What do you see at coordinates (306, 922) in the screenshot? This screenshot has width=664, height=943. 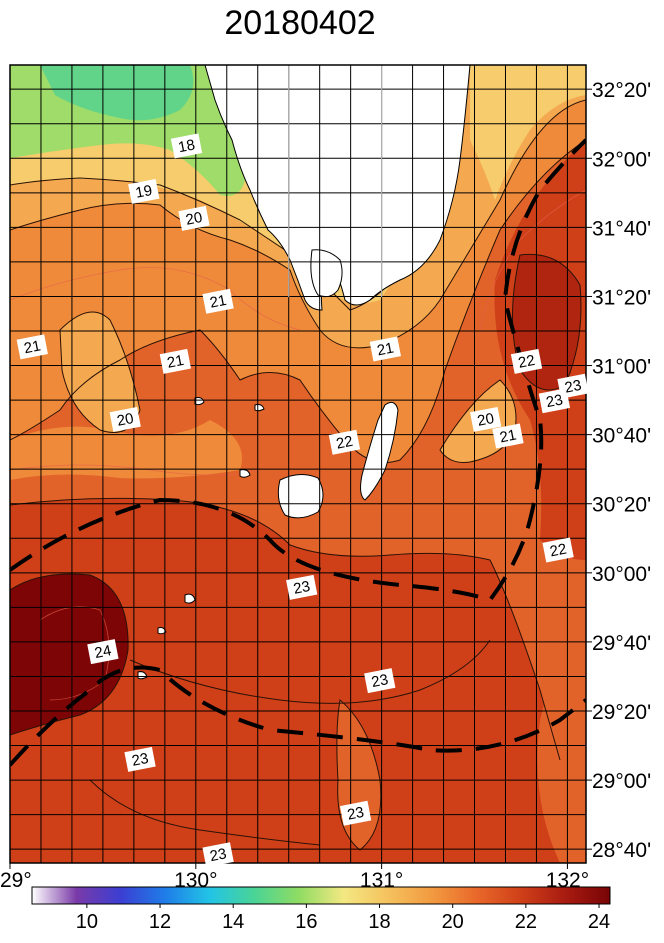 I see `colorbar-label: 16` at bounding box center [306, 922].